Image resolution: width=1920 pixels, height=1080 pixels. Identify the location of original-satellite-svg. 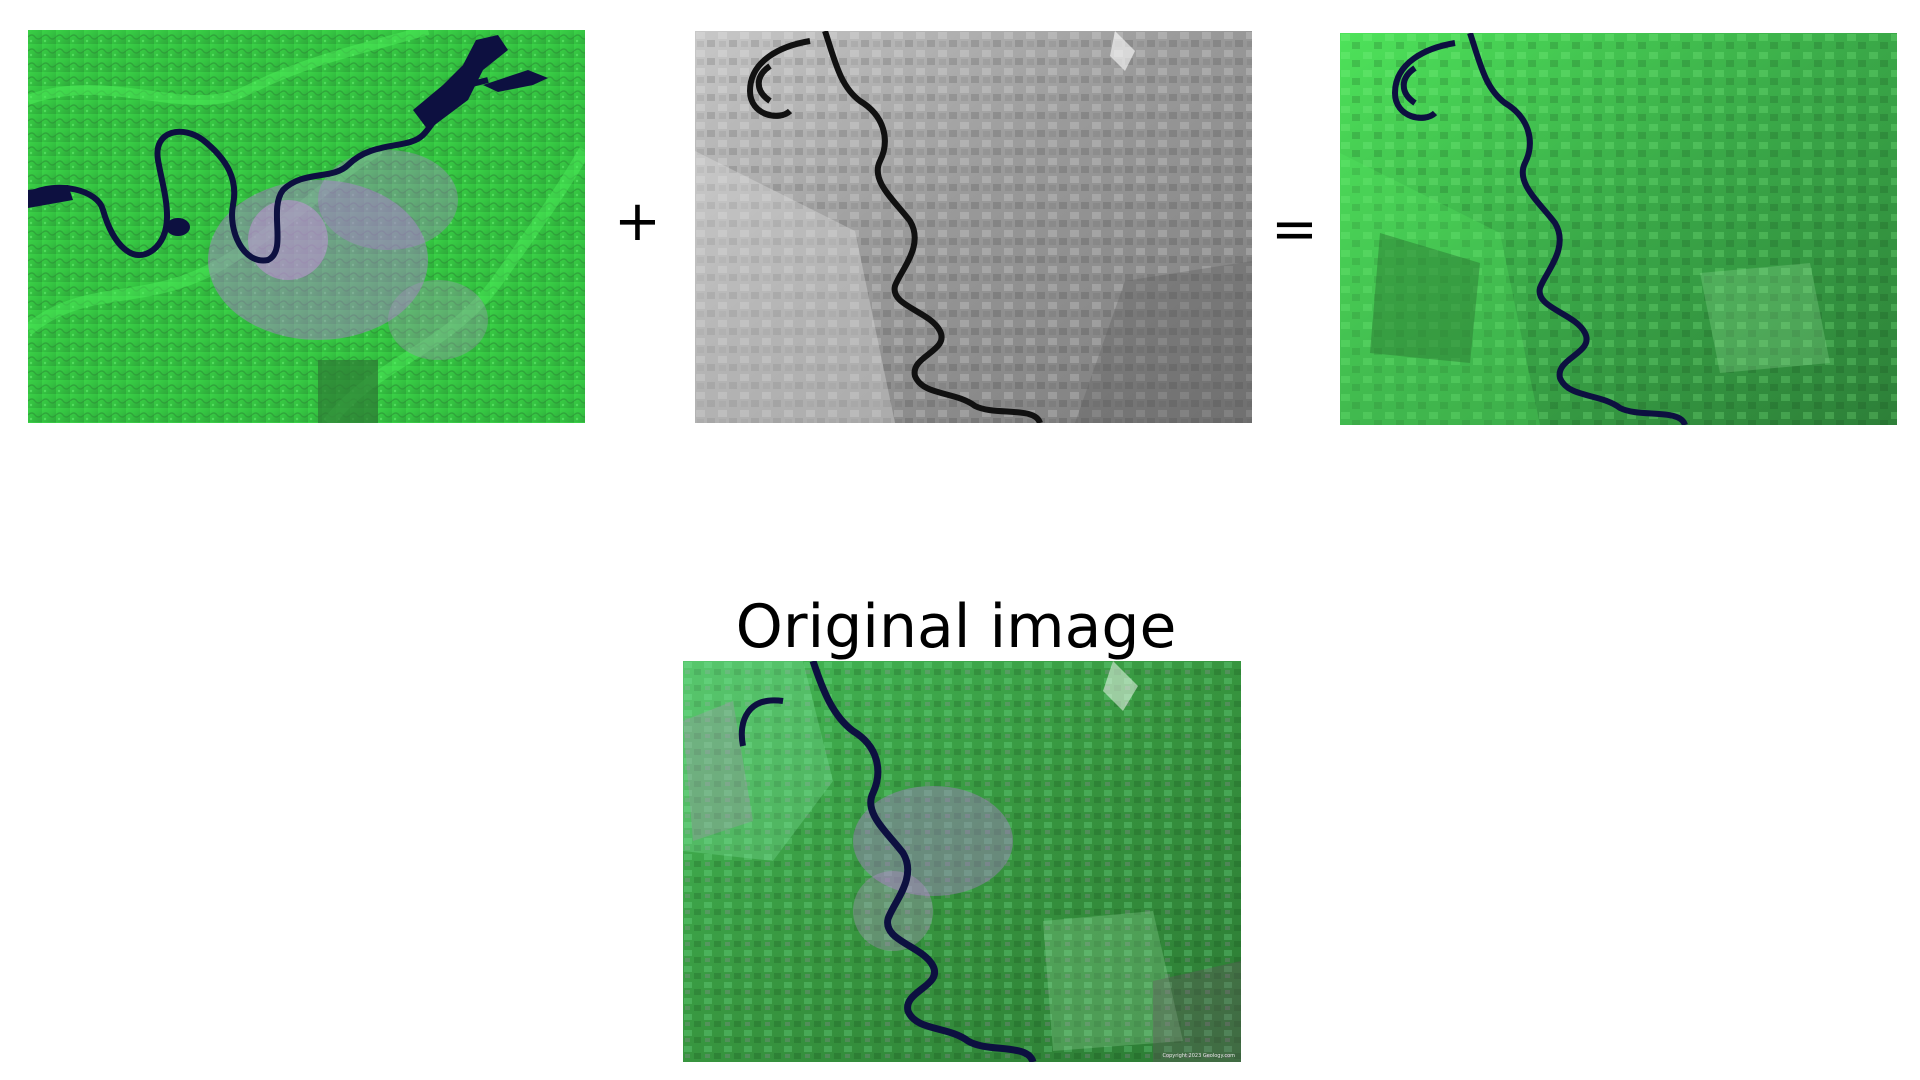
(962, 861).